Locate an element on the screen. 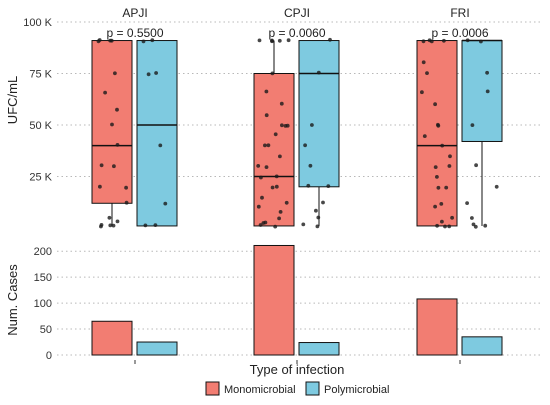 The width and height of the screenshot is (550, 405). bar-cpji-polymicrobial is located at coordinates (319, 349).